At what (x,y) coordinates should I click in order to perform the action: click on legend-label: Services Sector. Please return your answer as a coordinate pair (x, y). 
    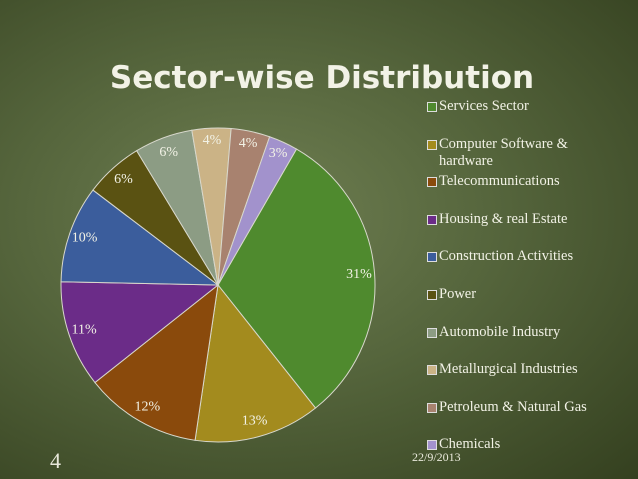
    Looking at the image, I should click on (484, 106).